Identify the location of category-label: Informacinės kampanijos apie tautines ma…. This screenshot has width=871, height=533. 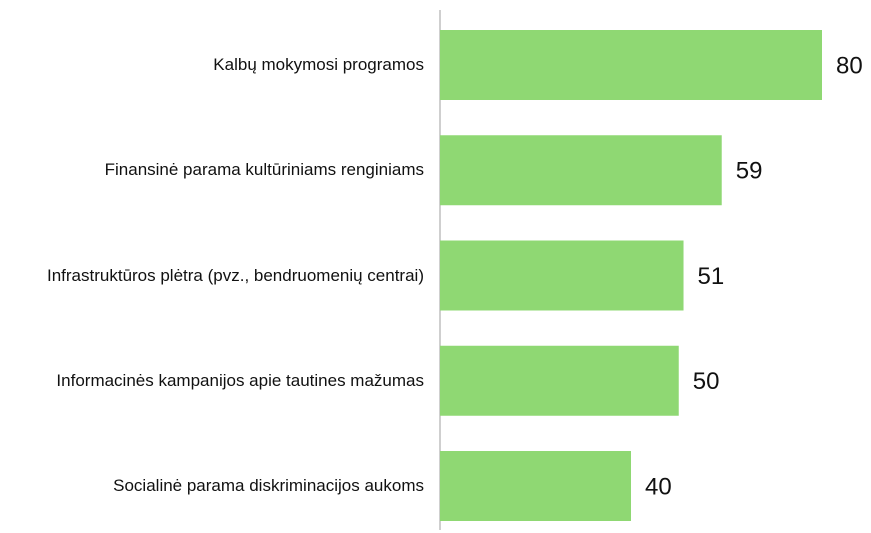
(240, 380).